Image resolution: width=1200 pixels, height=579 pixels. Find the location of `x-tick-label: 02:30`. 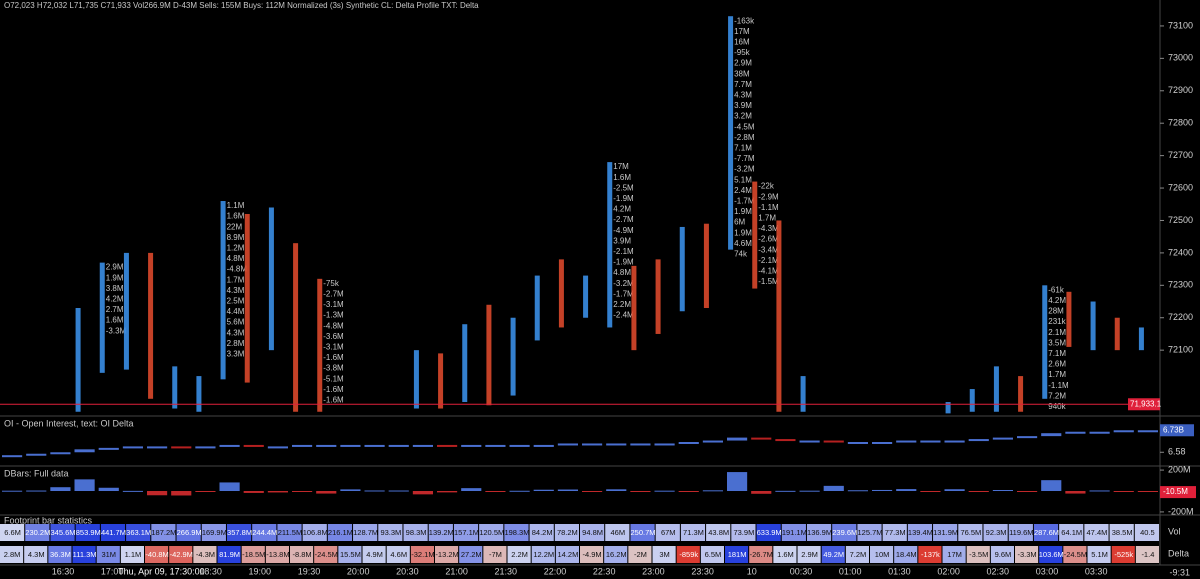

x-tick-label: 02:30 is located at coordinates (998, 571).